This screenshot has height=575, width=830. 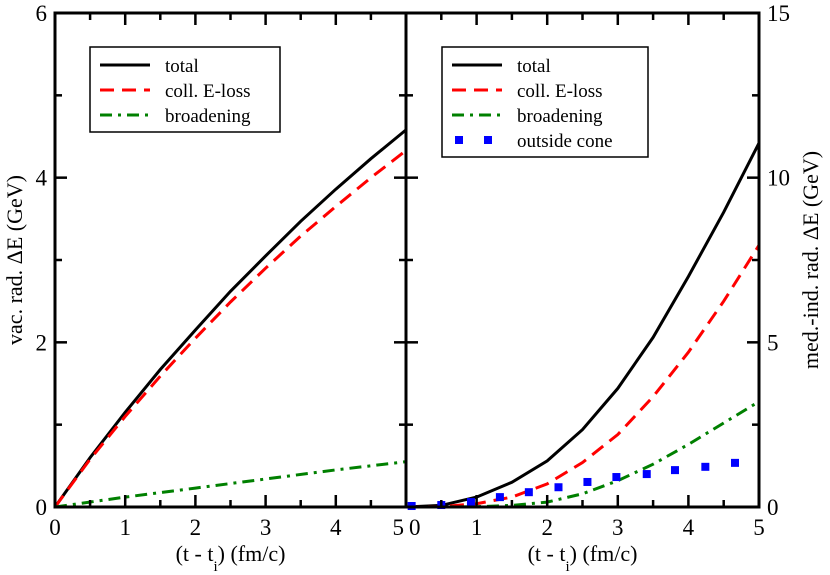 What do you see at coordinates (565, 141) in the screenshot?
I see `legend-label: outside cone` at bounding box center [565, 141].